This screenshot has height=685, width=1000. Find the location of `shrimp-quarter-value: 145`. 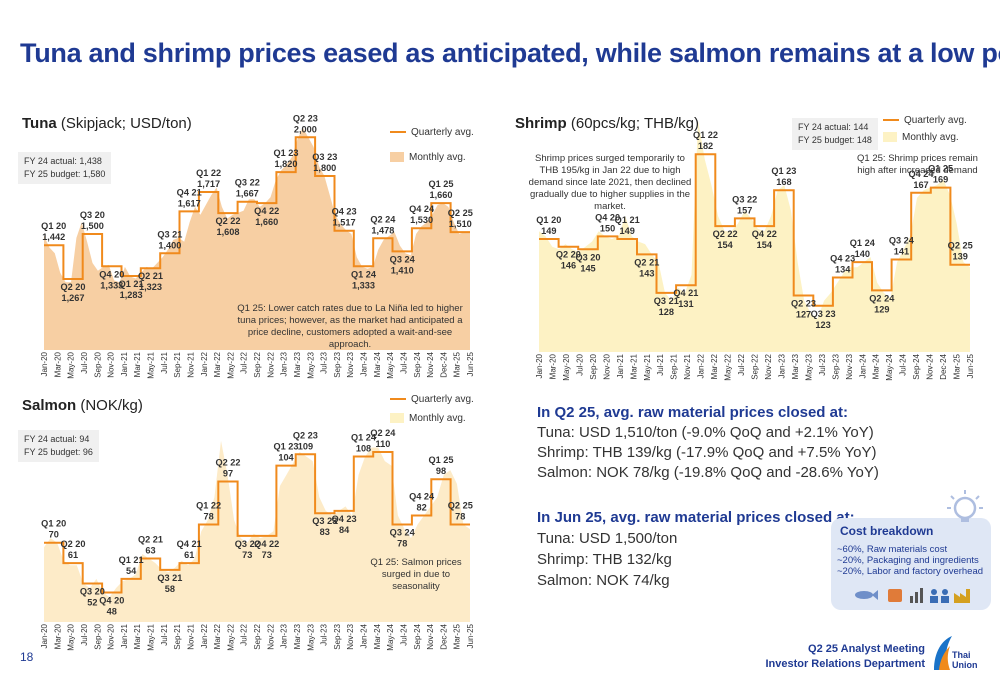

shrimp-quarter-value: 145 is located at coordinates (587, 268).